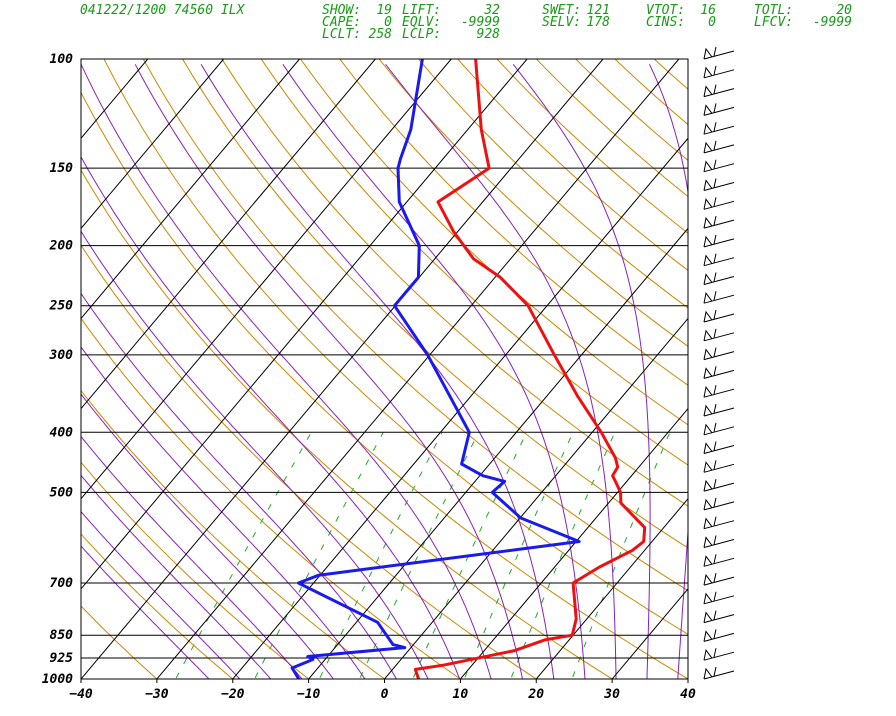 The image size is (896, 716). What do you see at coordinates (563, 555) in the screenshot?
I see `mixing-ratio-line` at bounding box center [563, 555].